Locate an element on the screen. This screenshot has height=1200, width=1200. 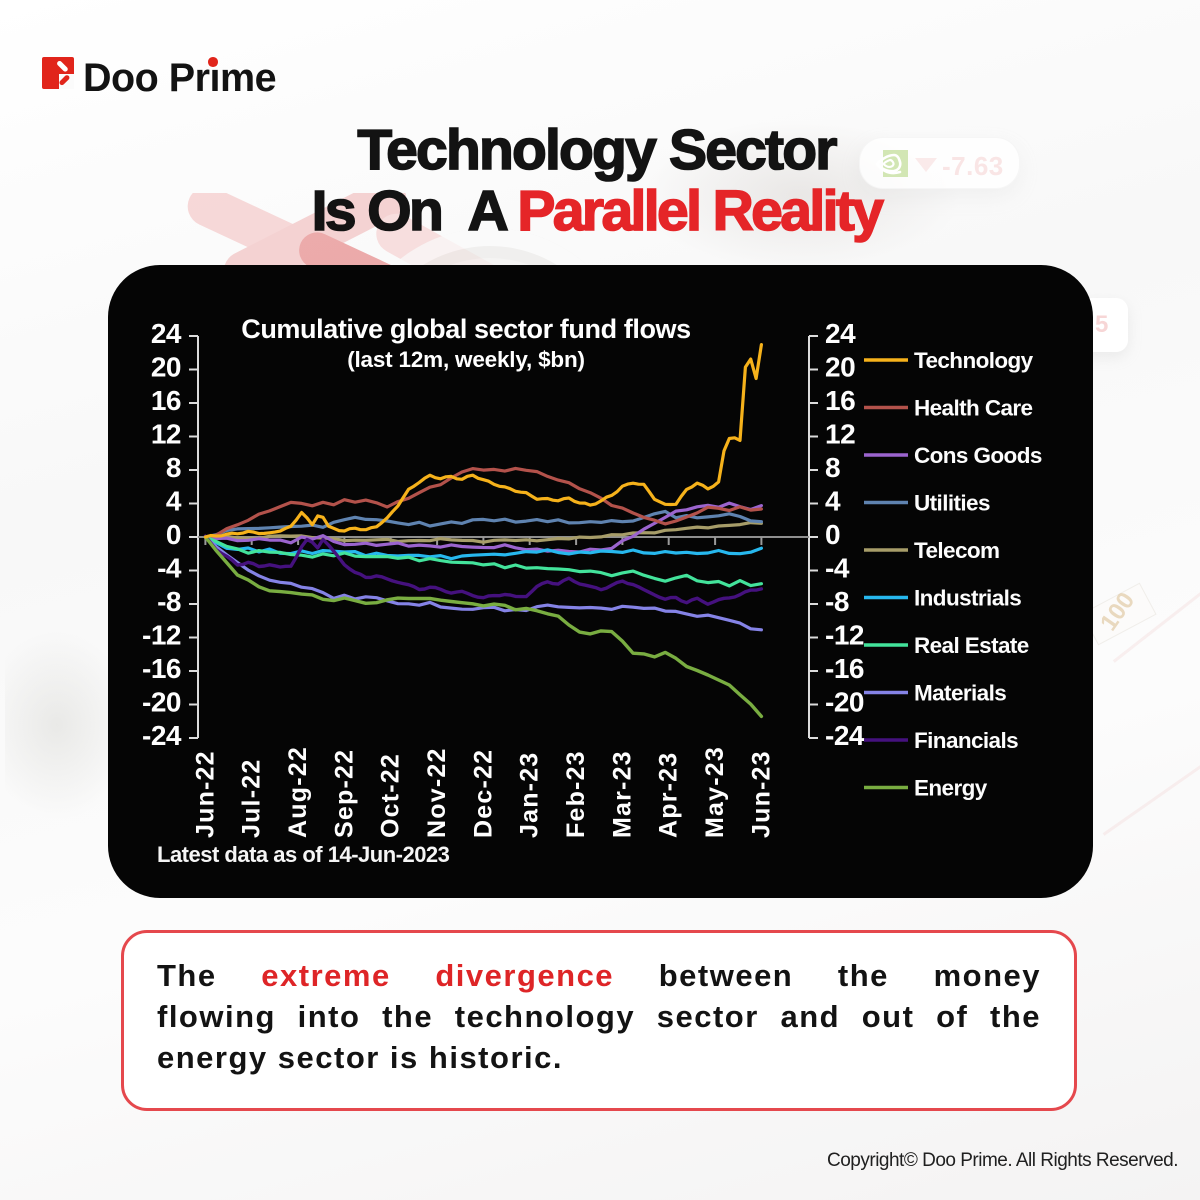
svg-text: Oct-22 is located at coordinates (391, 795).